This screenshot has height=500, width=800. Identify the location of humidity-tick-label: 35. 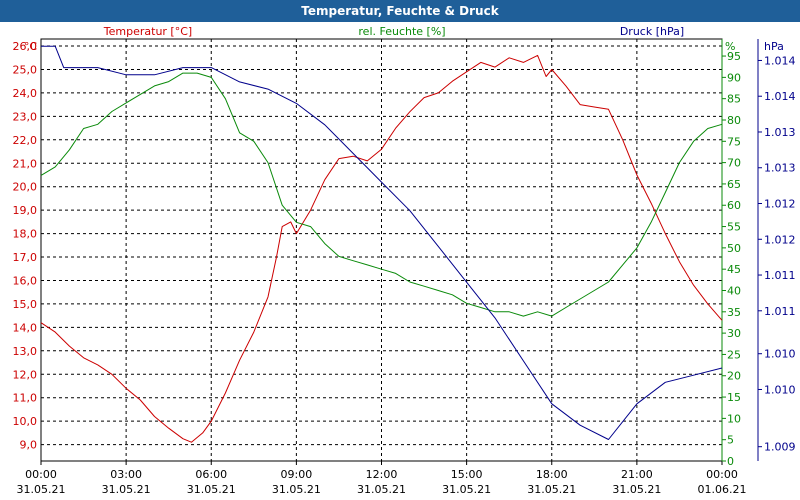
(734, 312).